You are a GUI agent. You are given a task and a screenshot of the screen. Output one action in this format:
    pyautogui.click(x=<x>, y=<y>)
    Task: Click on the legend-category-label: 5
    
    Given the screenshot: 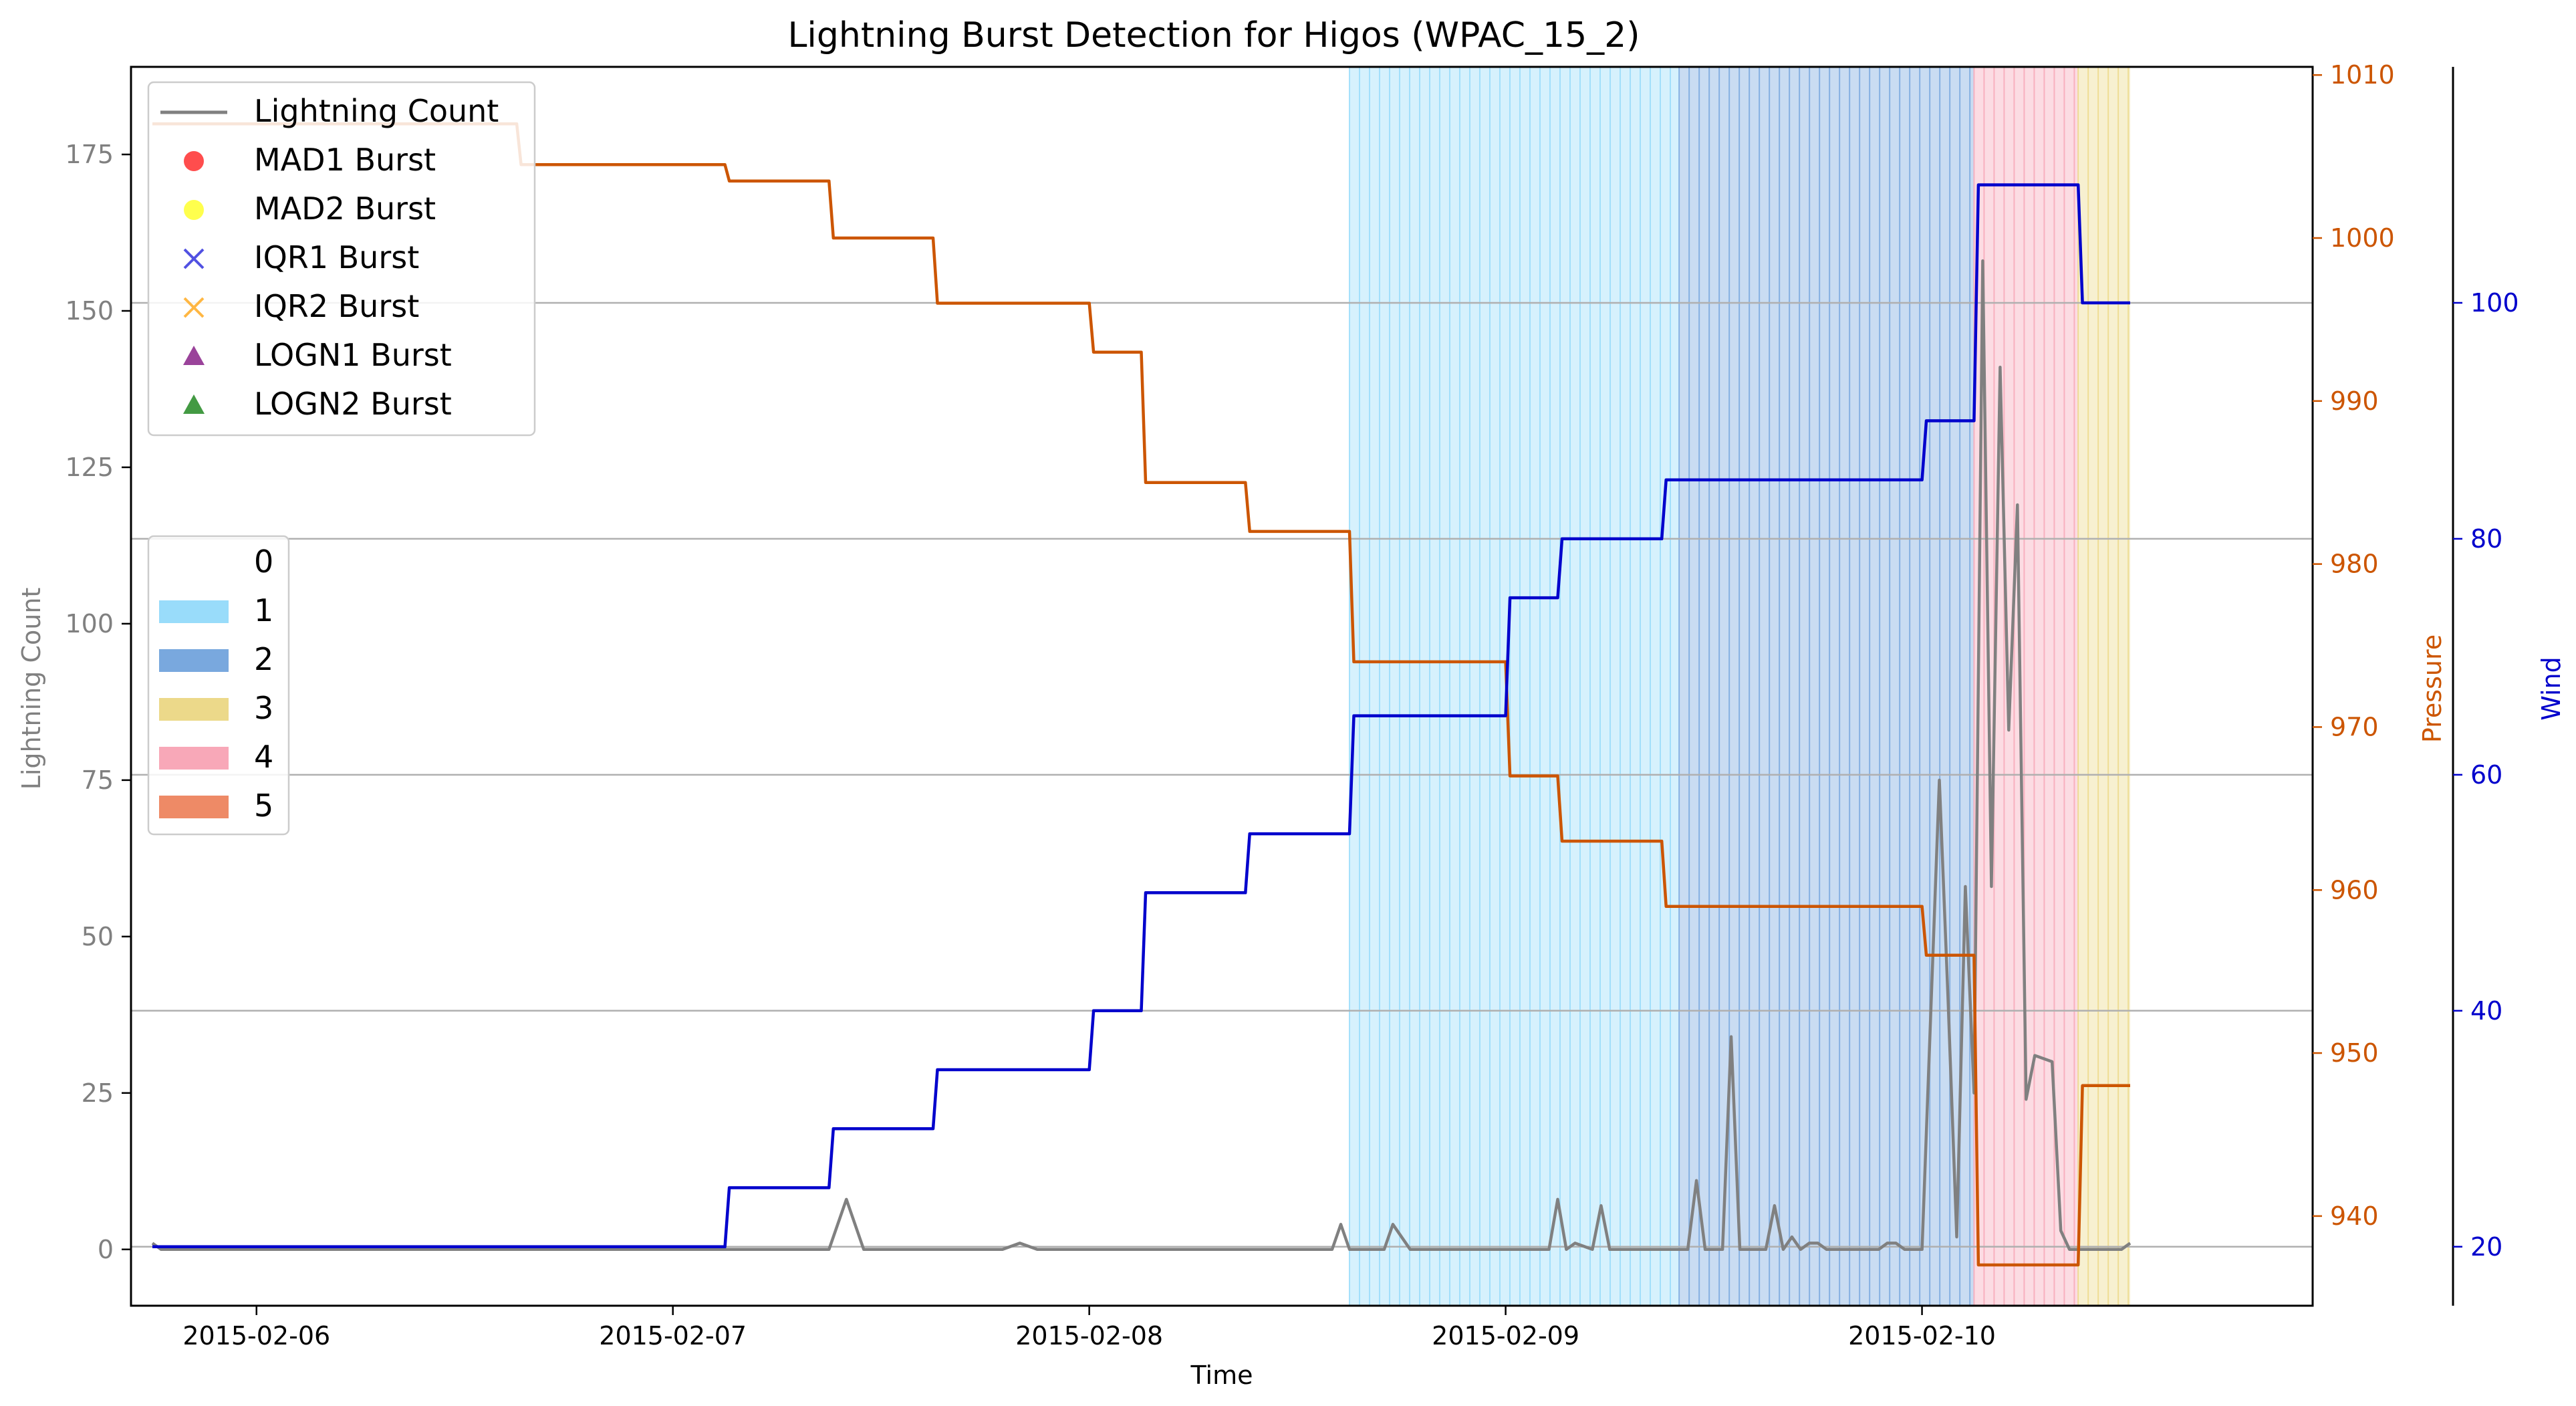 What is the action you would take?
    pyautogui.click(x=263, y=806)
    